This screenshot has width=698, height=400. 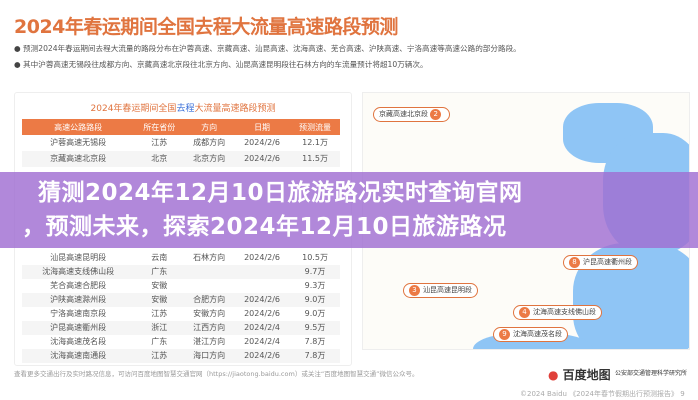 What do you see at coordinates (78, 285) in the screenshot?
I see `table-cell: 芜合高速合肥段` at bounding box center [78, 285].